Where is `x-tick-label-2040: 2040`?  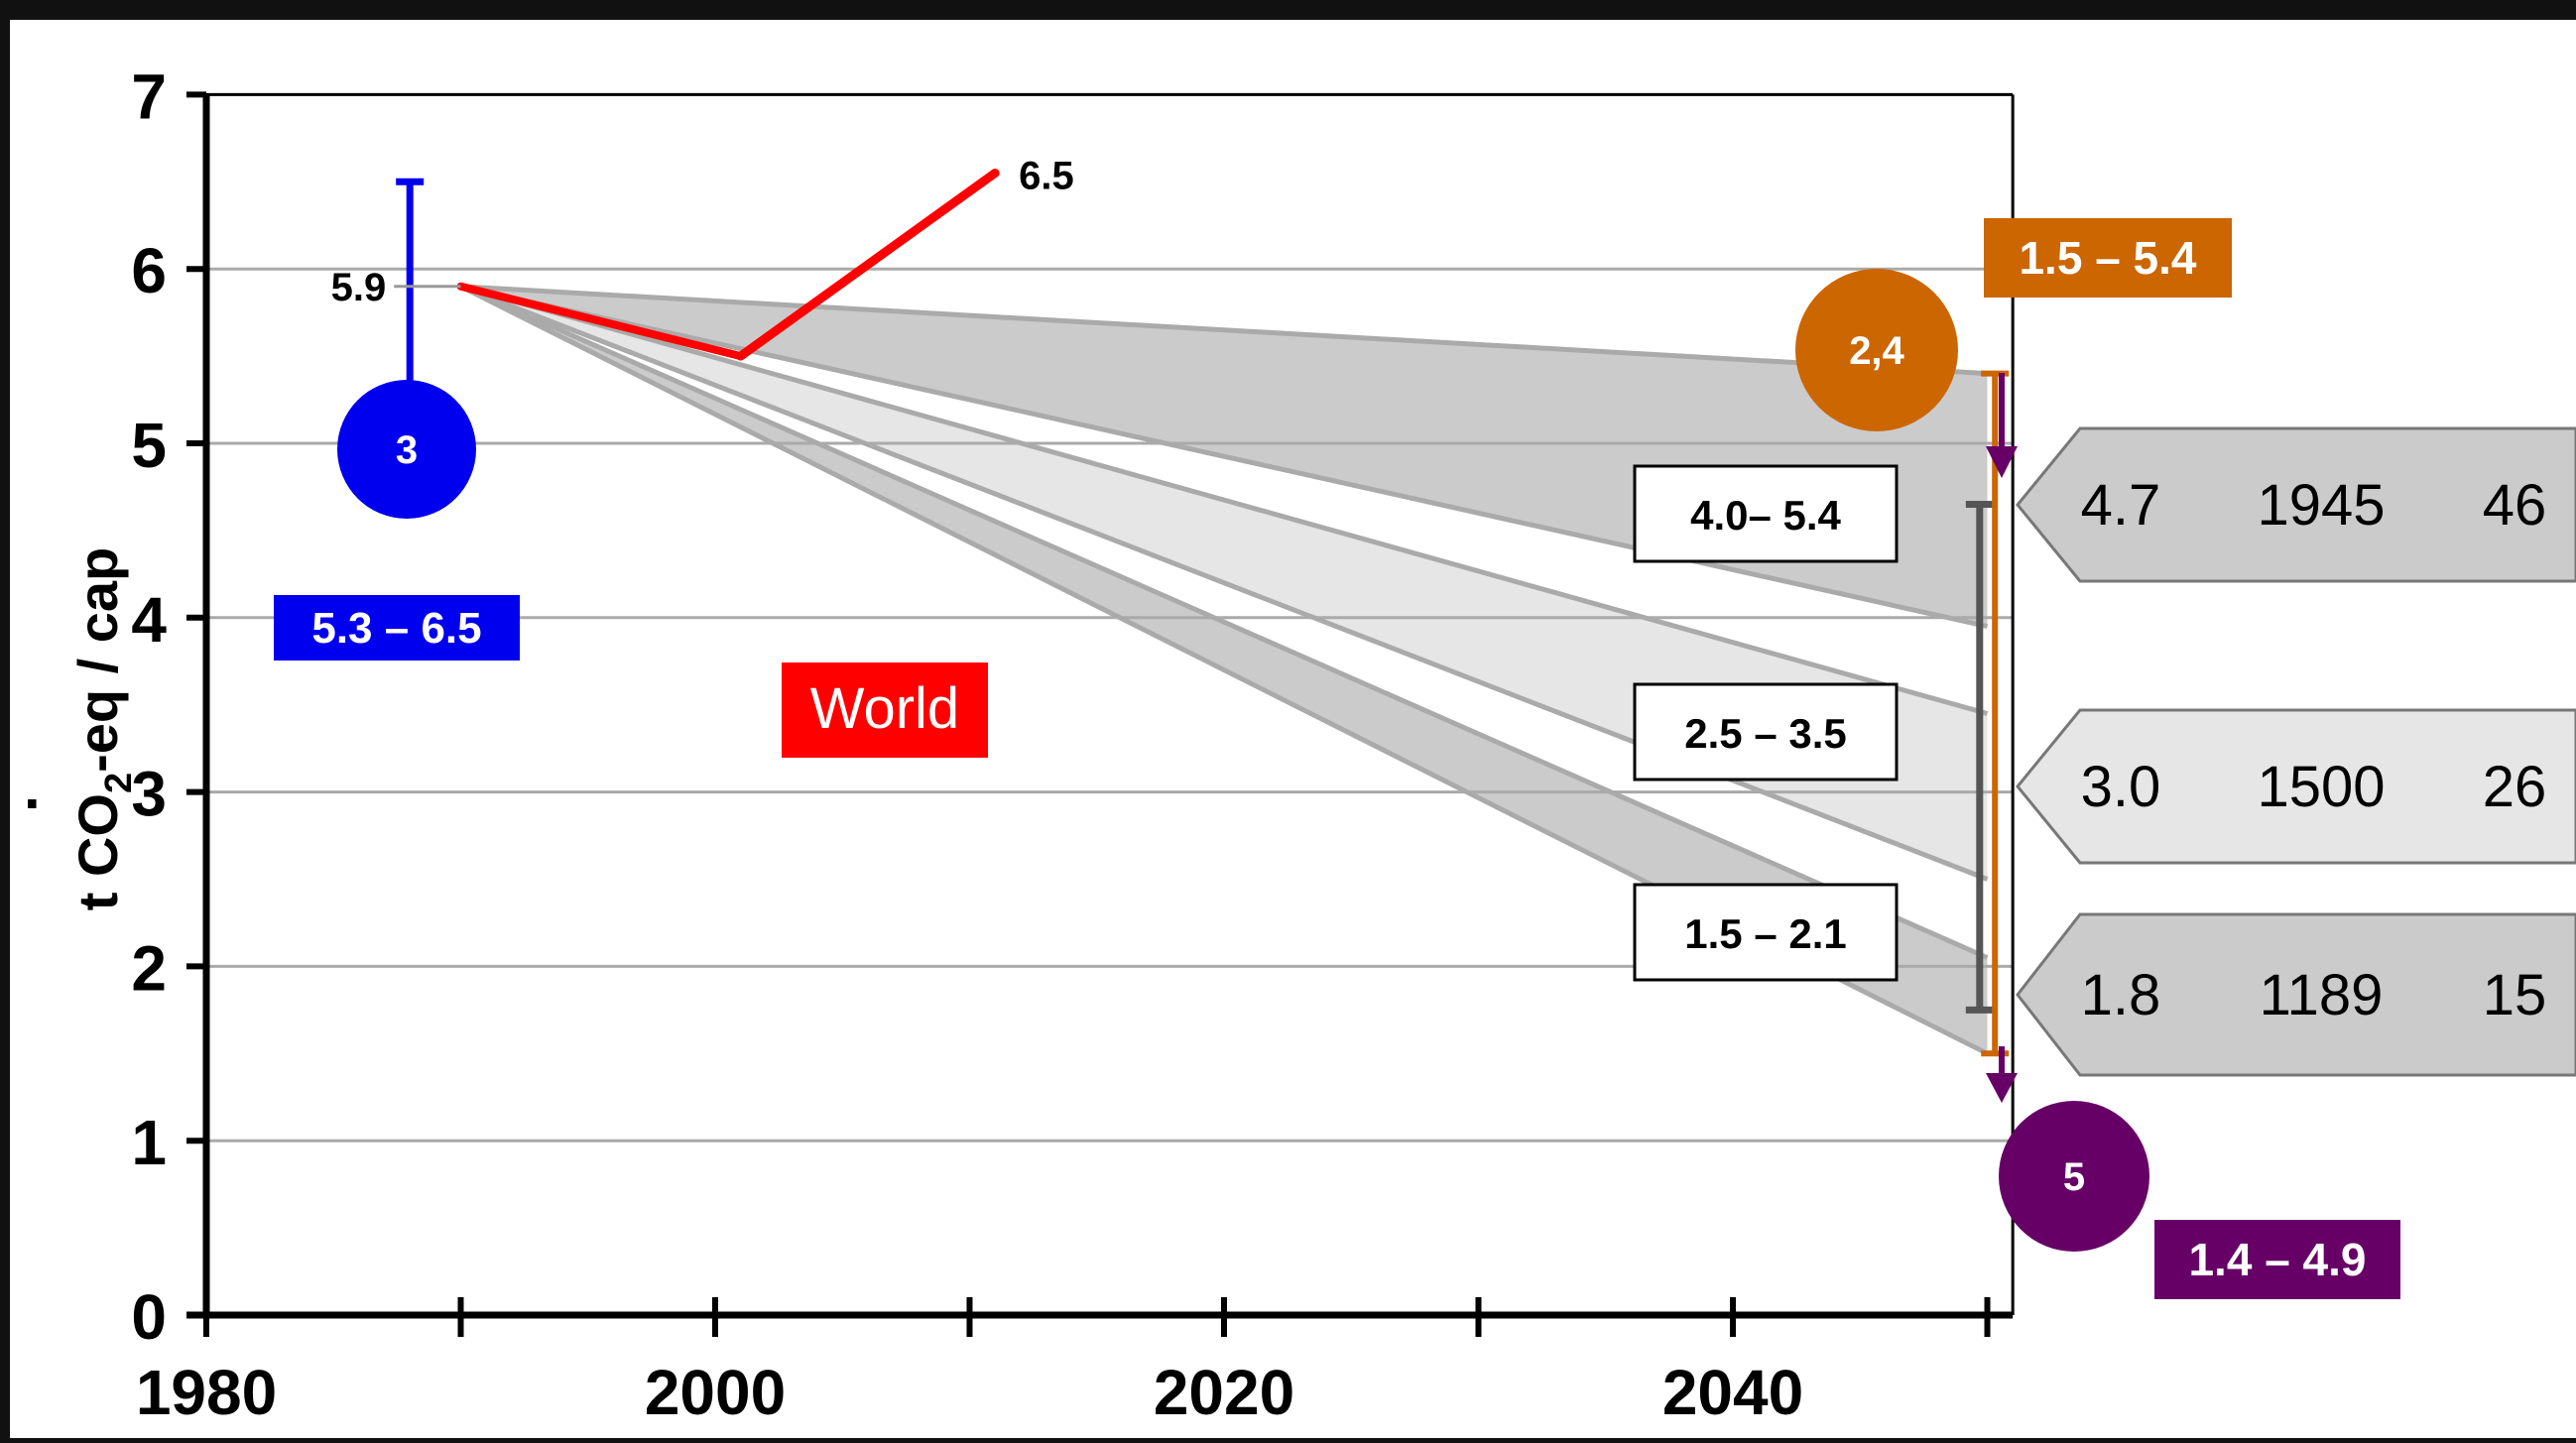
x-tick-label-2040: 2040 is located at coordinates (1732, 1392).